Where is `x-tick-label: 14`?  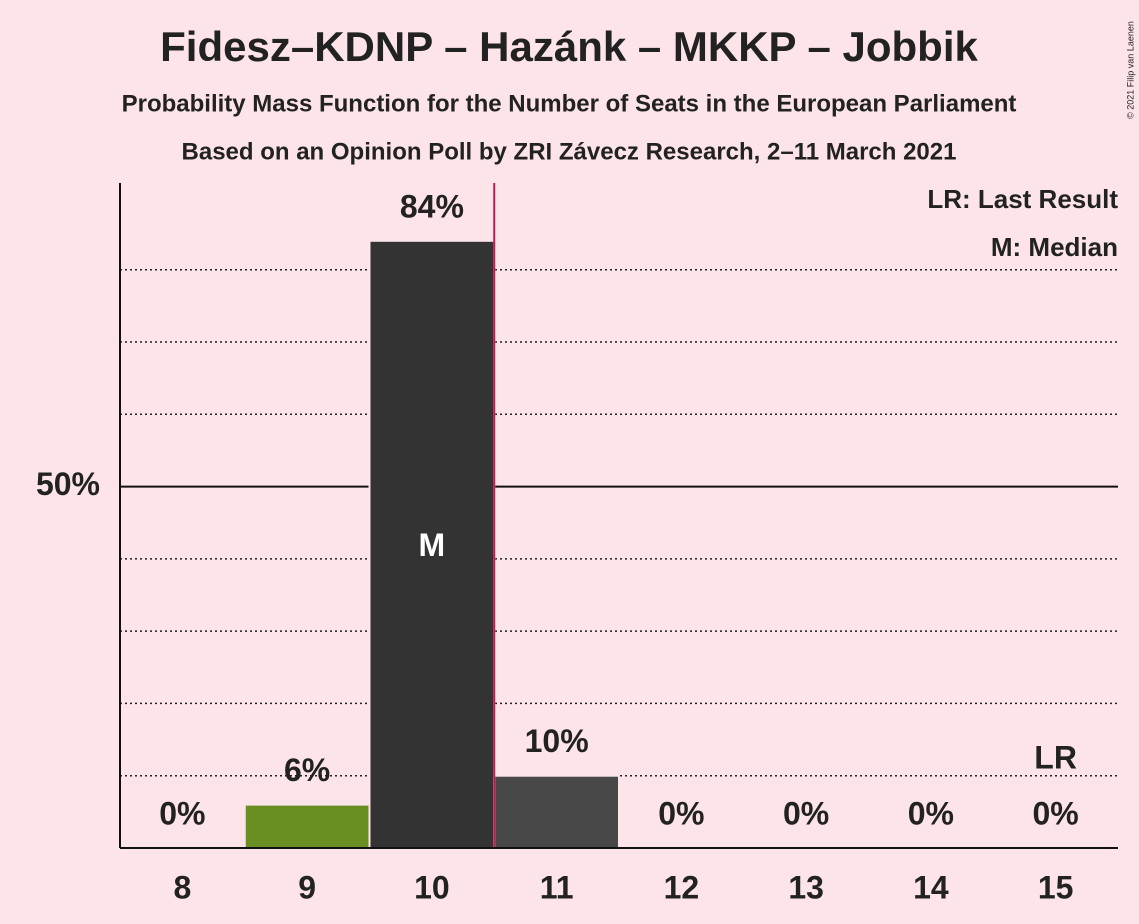 x-tick-label: 14 is located at coordinates (931, 887).